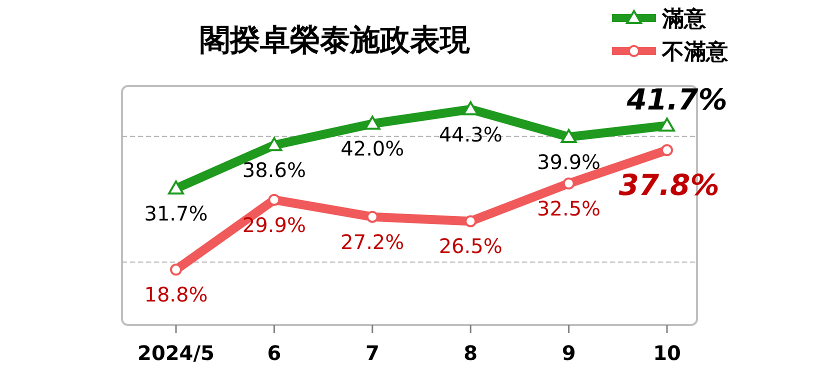 This screenshot has width=840, height=384. I want to click on x-tick-label: 2024/5, so click(176, 353).